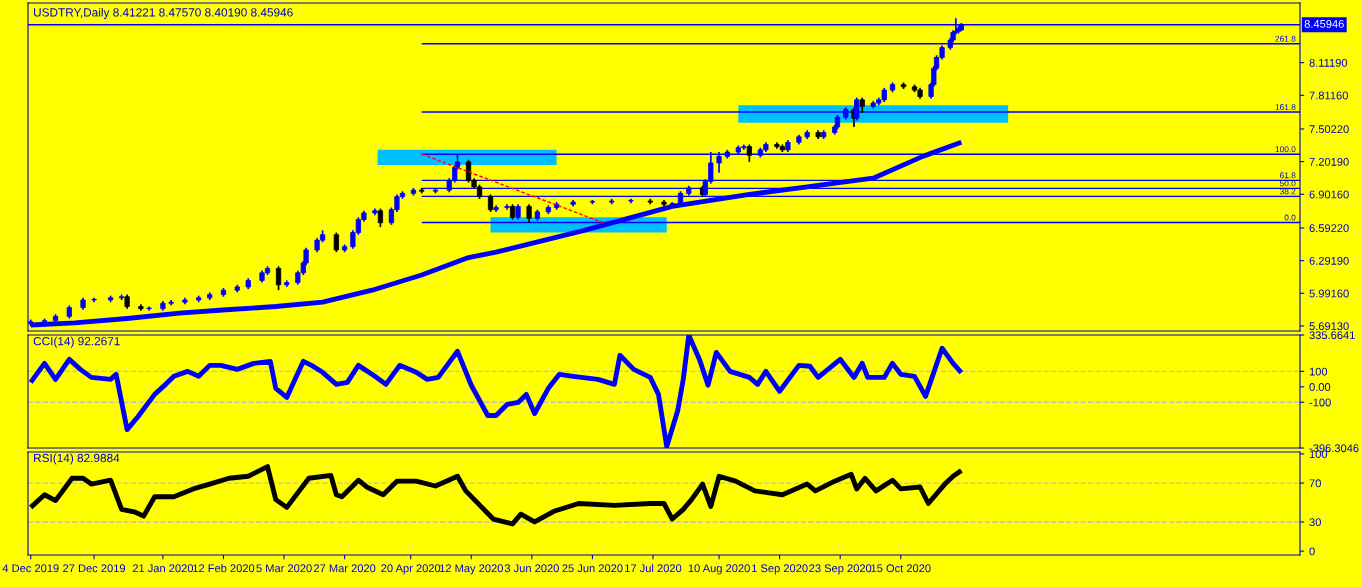 The image size is (1362, 587). Describe the element at coordinates (901, 568) in the screenshot. I see `x-tick-label: 15 Oct 2020` at that location.